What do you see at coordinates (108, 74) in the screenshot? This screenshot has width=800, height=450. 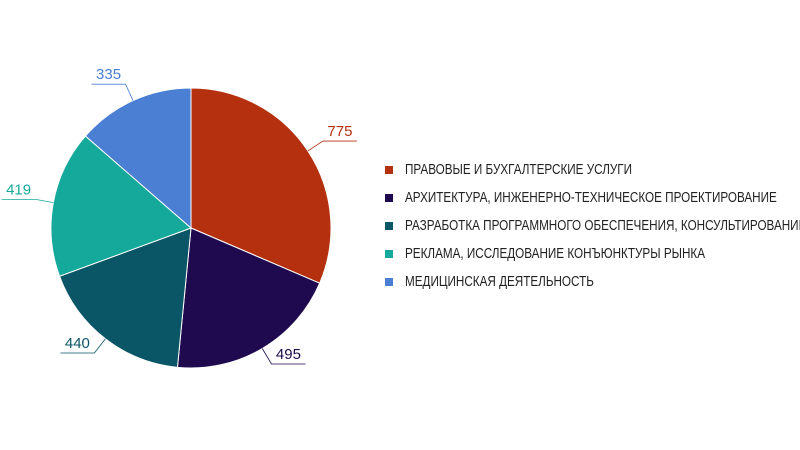 I see `data-label: 335` at bounding box center [108, 74].